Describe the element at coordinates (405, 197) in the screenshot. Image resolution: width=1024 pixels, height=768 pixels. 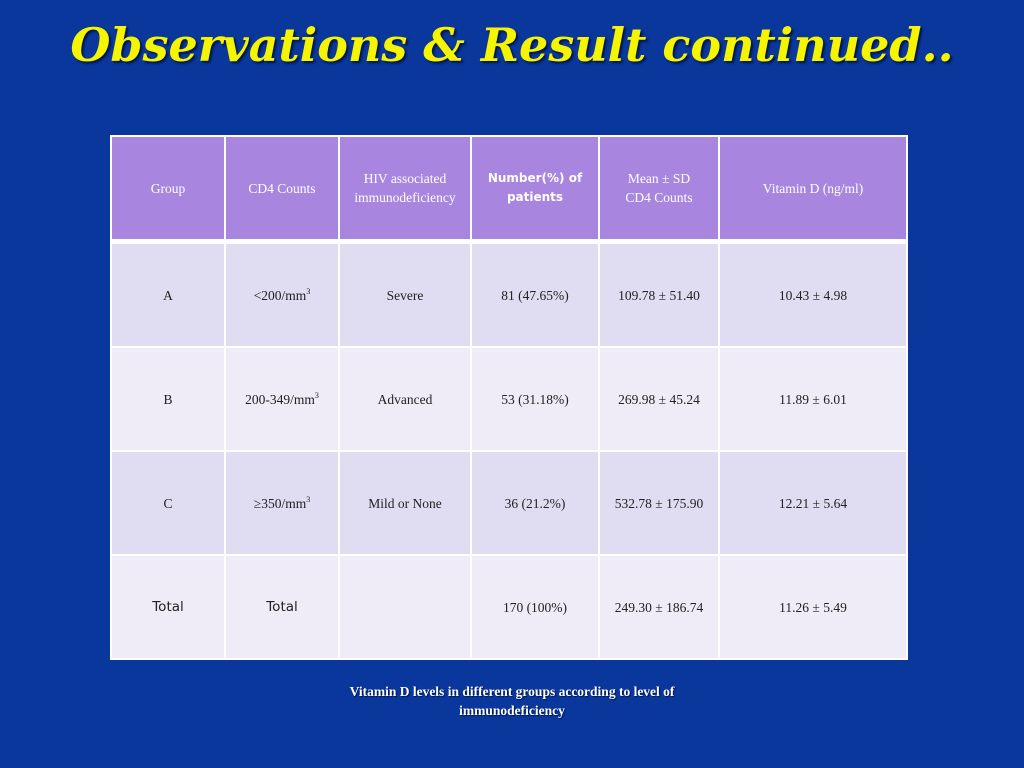
I see `header-hiv-line2: immunodeficiency` at that location.